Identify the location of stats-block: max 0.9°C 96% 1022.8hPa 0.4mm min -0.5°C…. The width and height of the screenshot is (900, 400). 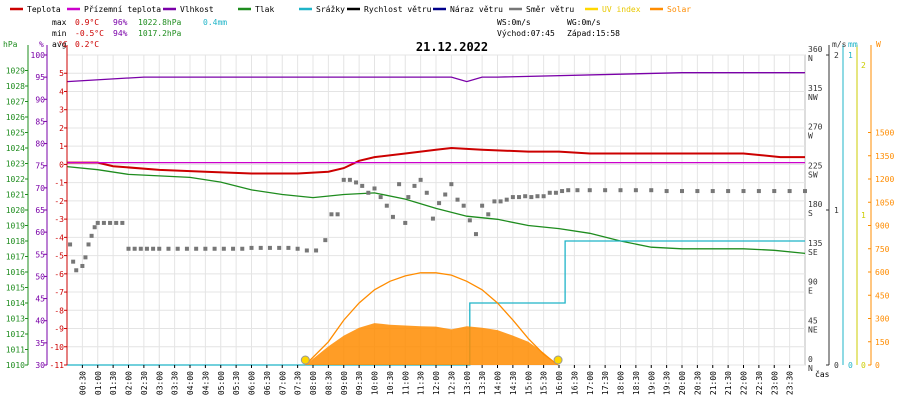
(139, 33).